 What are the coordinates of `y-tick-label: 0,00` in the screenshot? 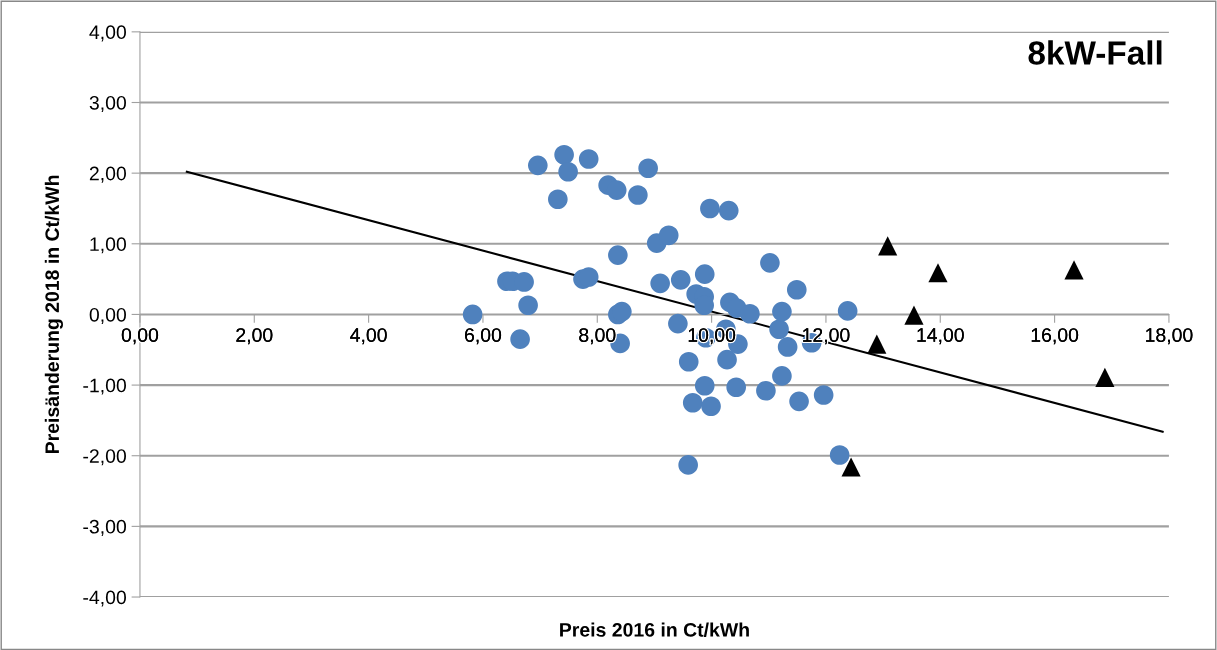 It's located at (107, 315).